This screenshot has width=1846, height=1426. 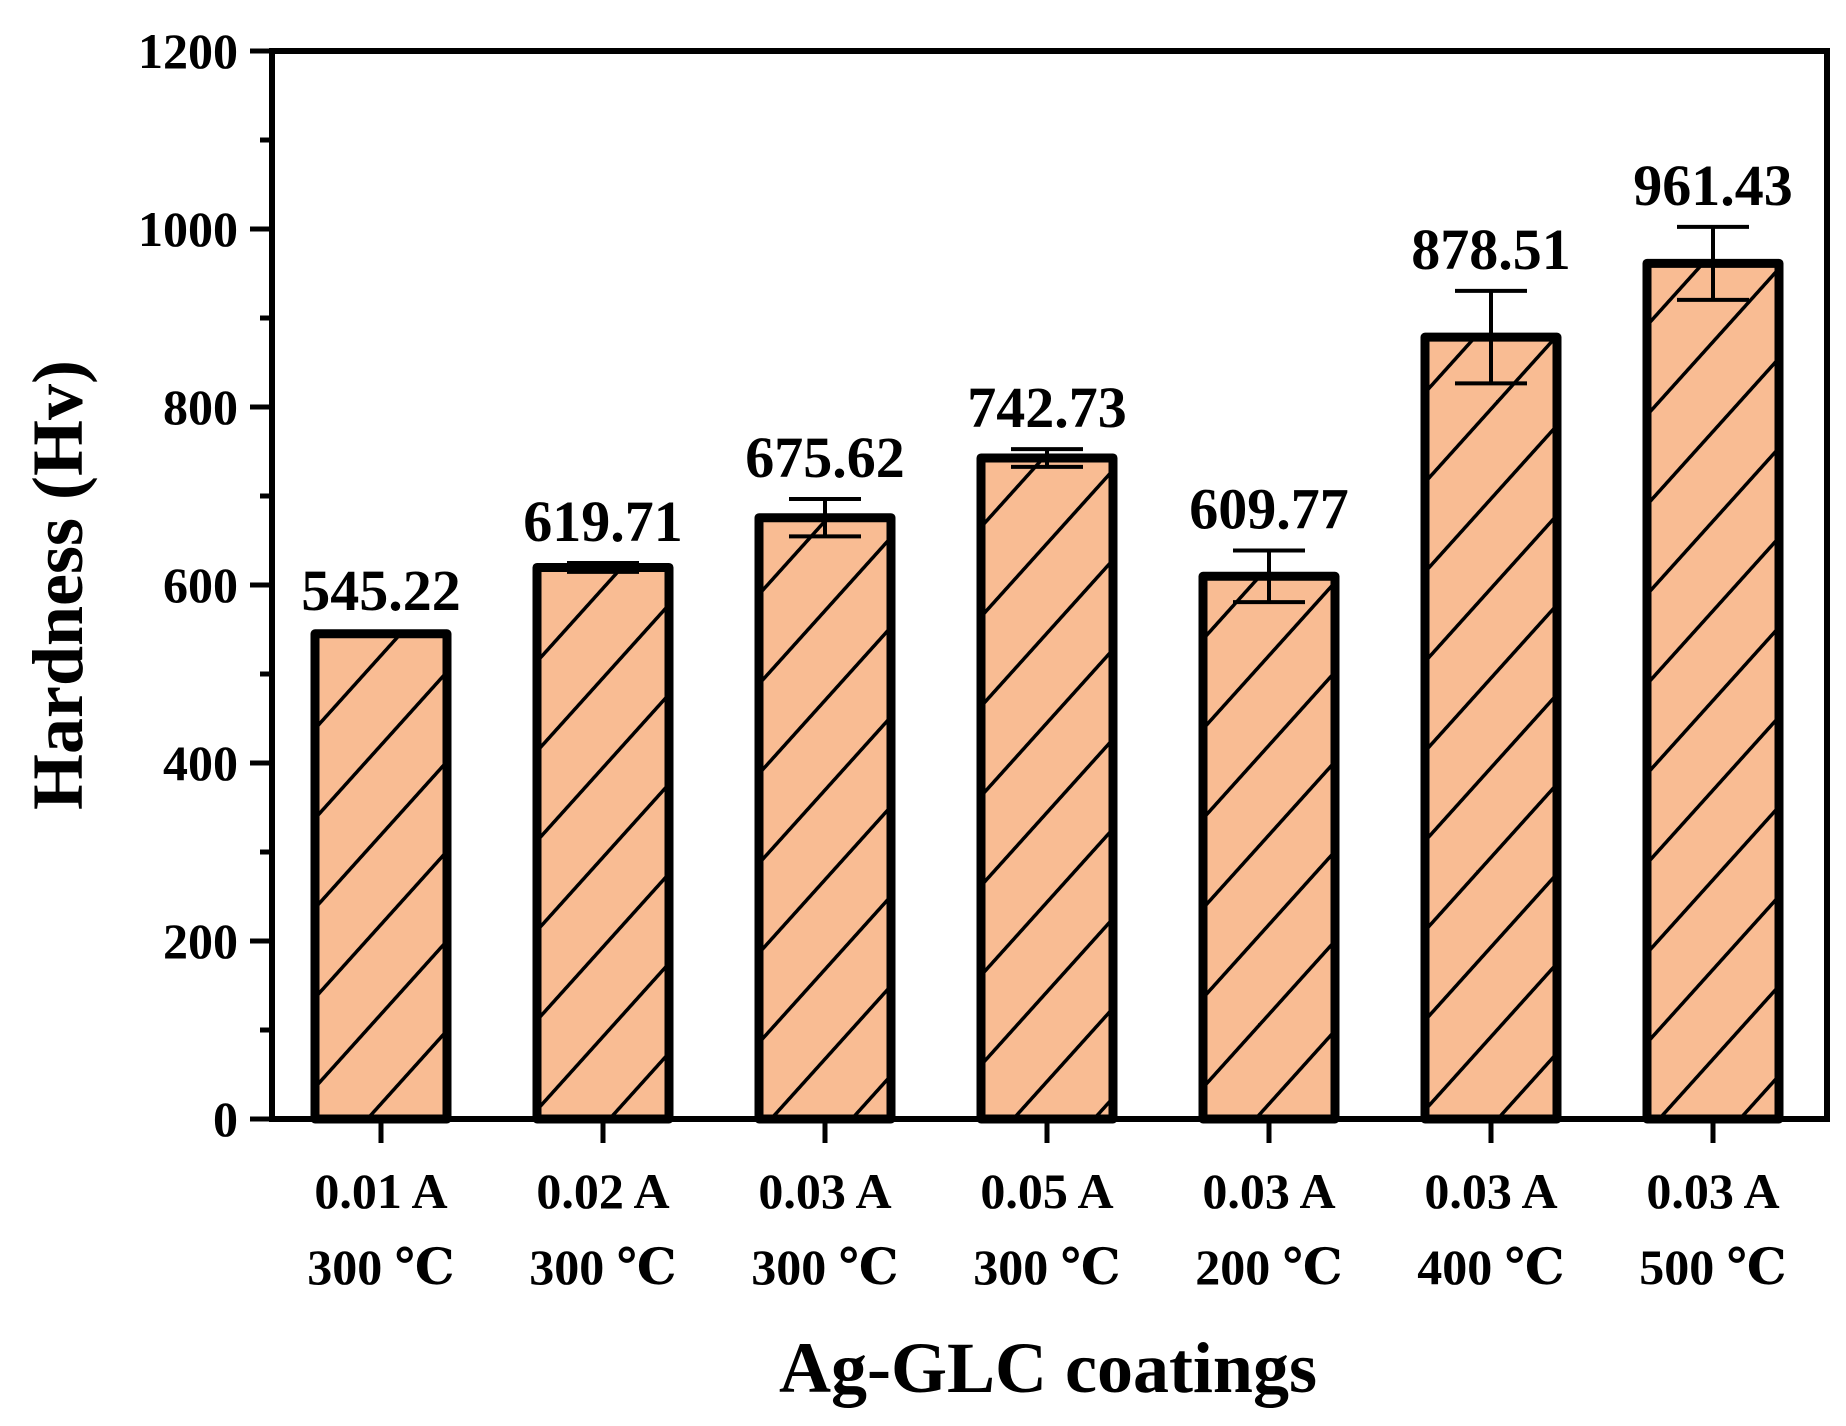 I want to click on y-tick-label: 1000, so click(x=188, y=229).